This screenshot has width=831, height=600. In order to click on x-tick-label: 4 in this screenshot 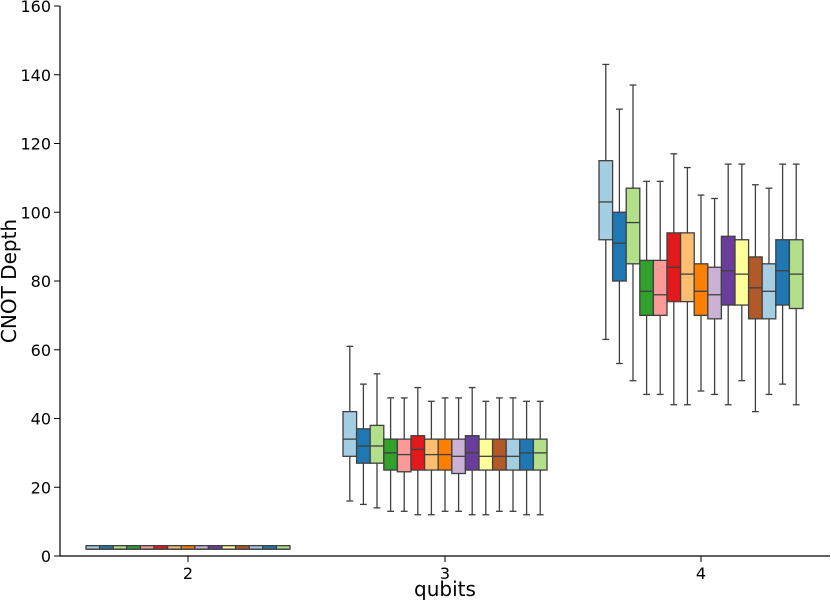, I will do `click(701, 573)`.